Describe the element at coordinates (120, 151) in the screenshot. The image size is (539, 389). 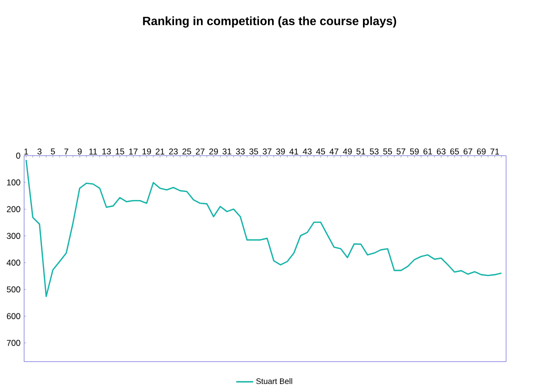
I see `x-tick-label: 15` at that location.